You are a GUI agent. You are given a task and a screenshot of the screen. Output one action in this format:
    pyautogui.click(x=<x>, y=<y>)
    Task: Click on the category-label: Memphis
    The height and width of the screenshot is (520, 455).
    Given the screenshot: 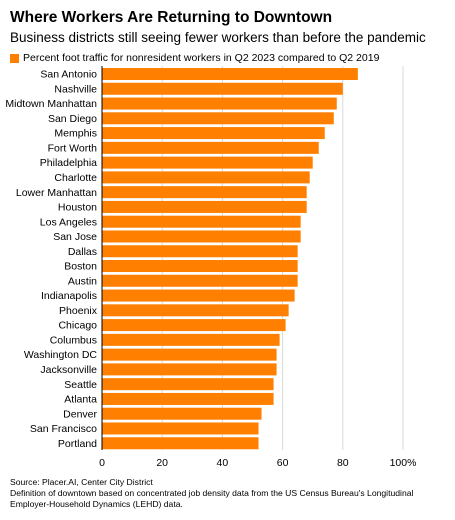 What is the action you would take?
    pyautogui.click(x=75, y=134)
    